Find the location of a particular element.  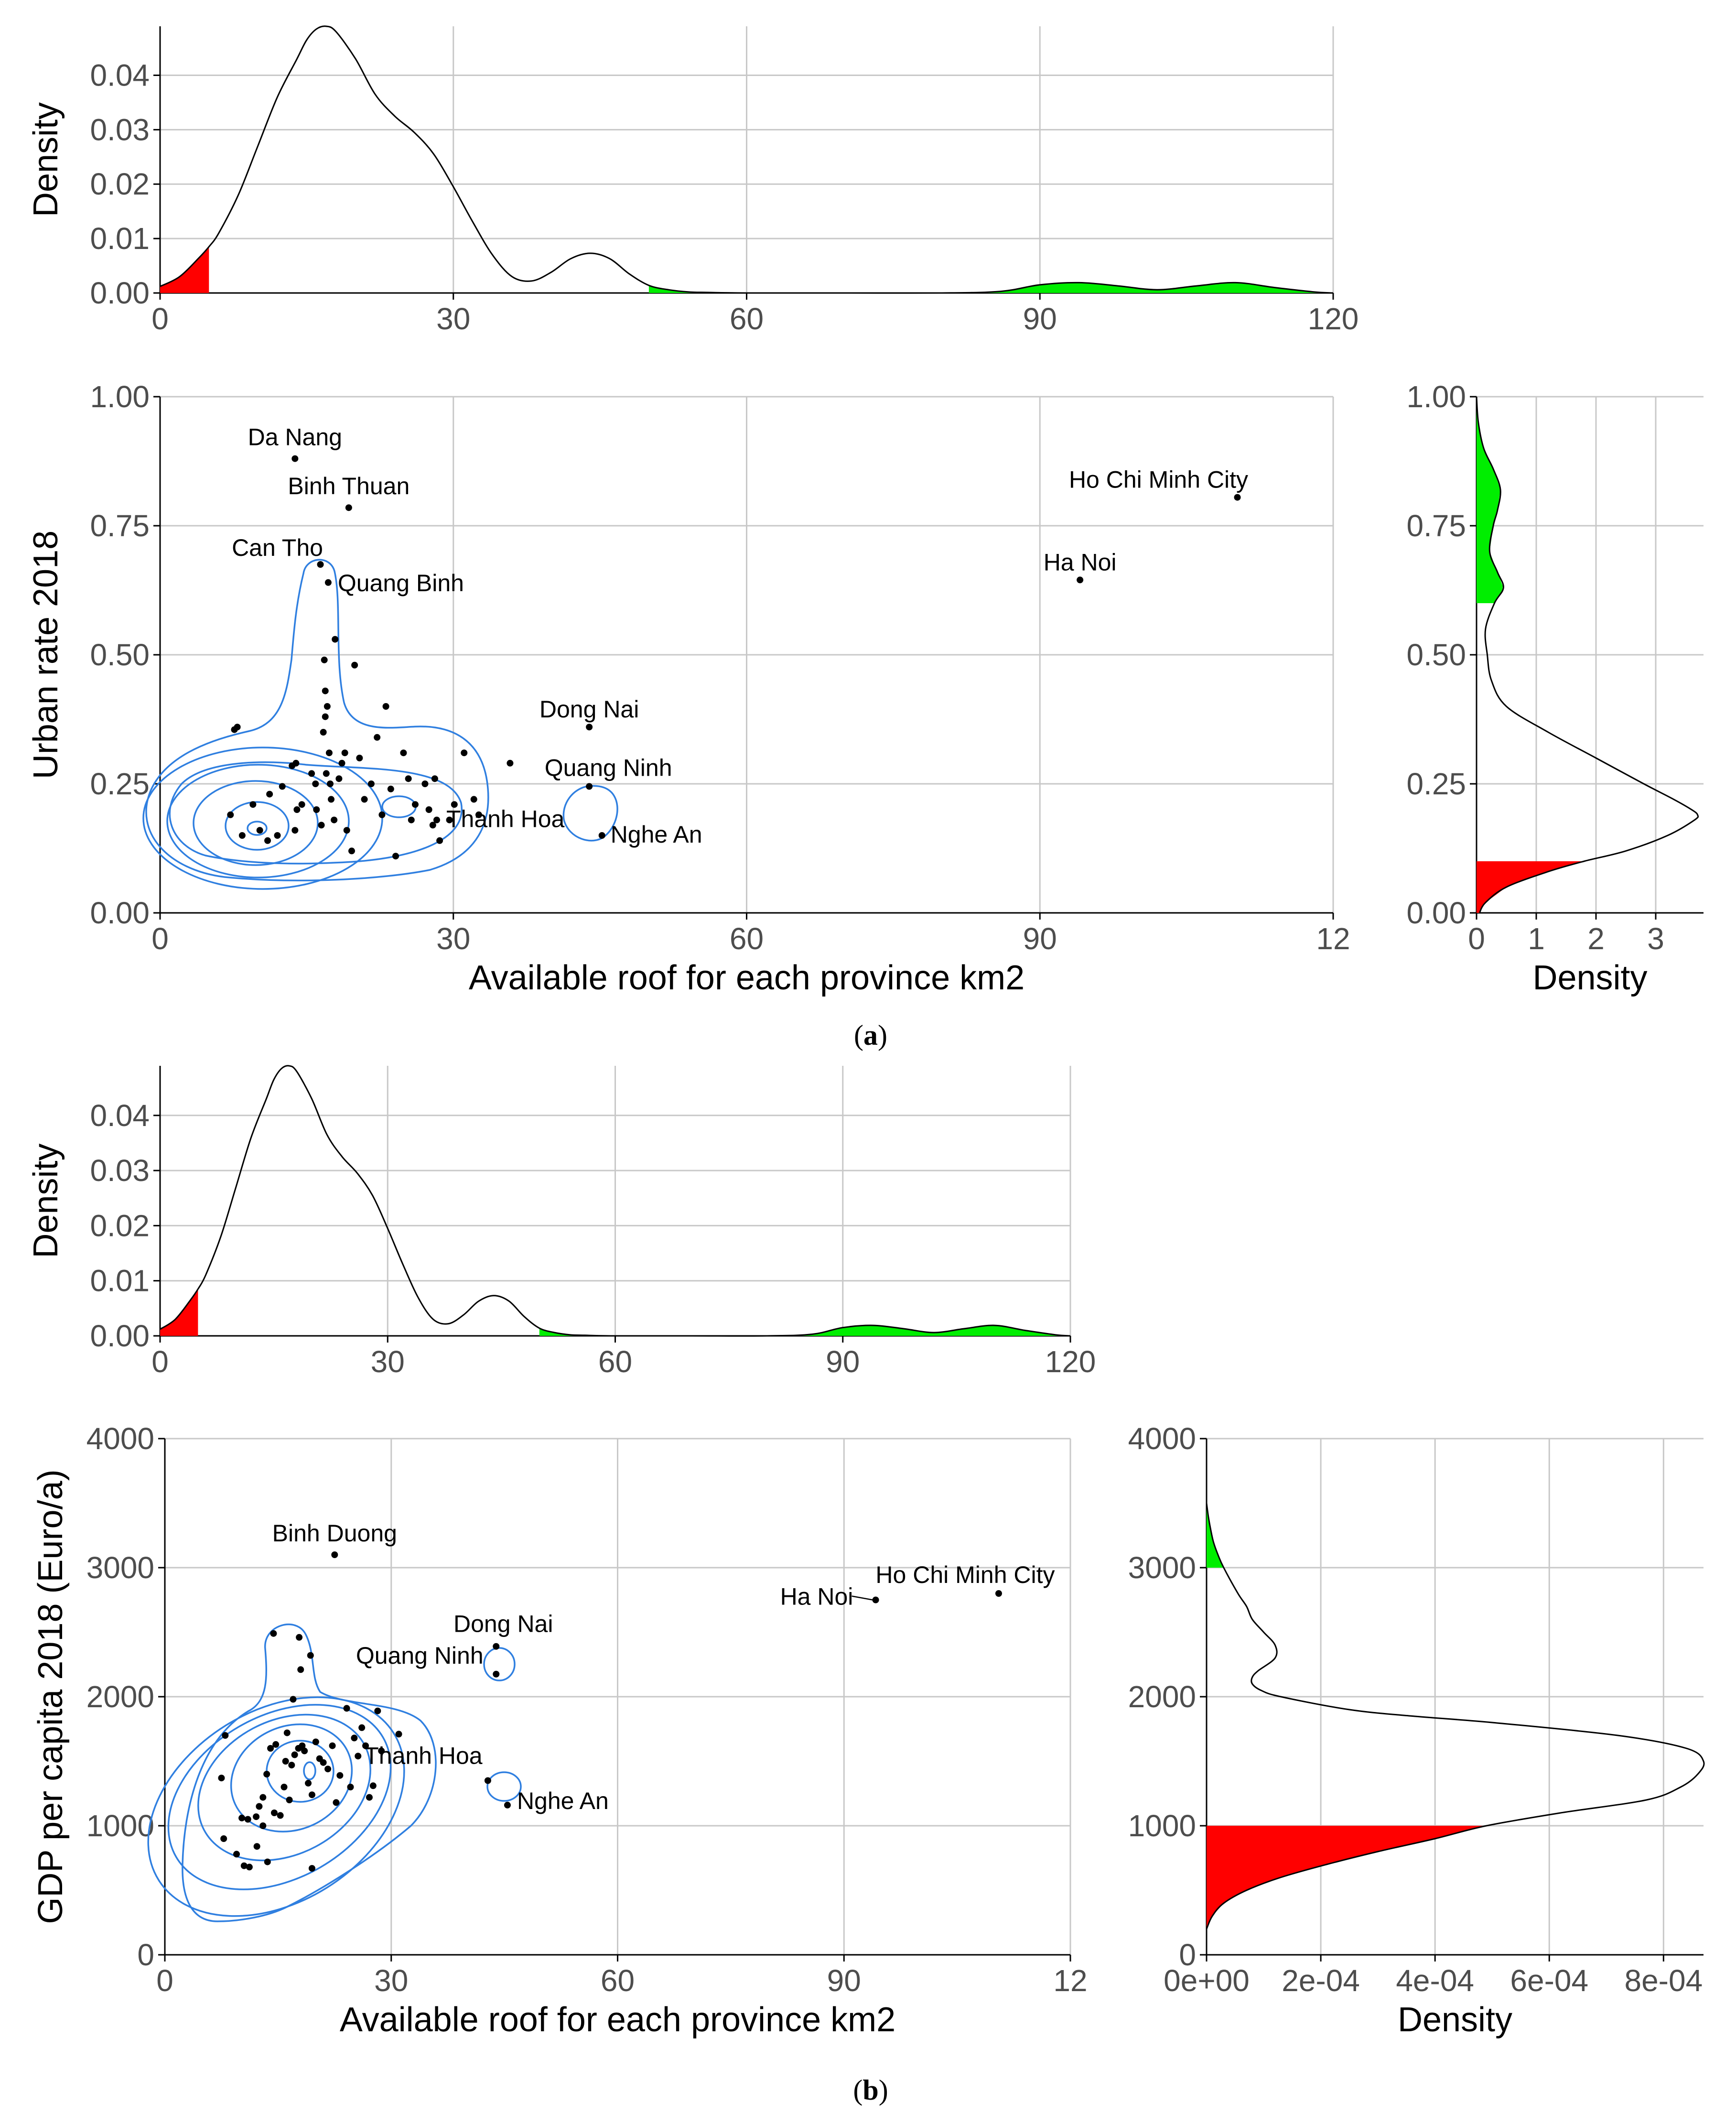

low-tail-shade is located at coordinates (179, 1312).